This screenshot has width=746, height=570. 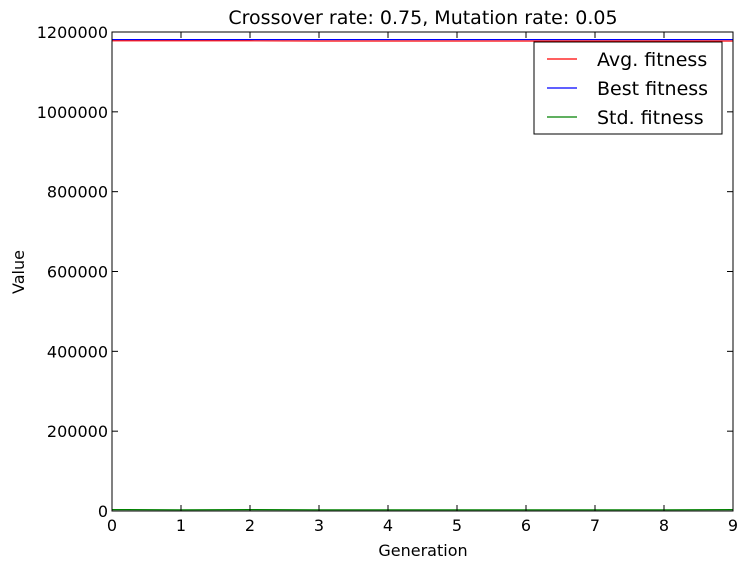 I want to click on y-tick-label-4: 800000, so click(x=77, y=192).